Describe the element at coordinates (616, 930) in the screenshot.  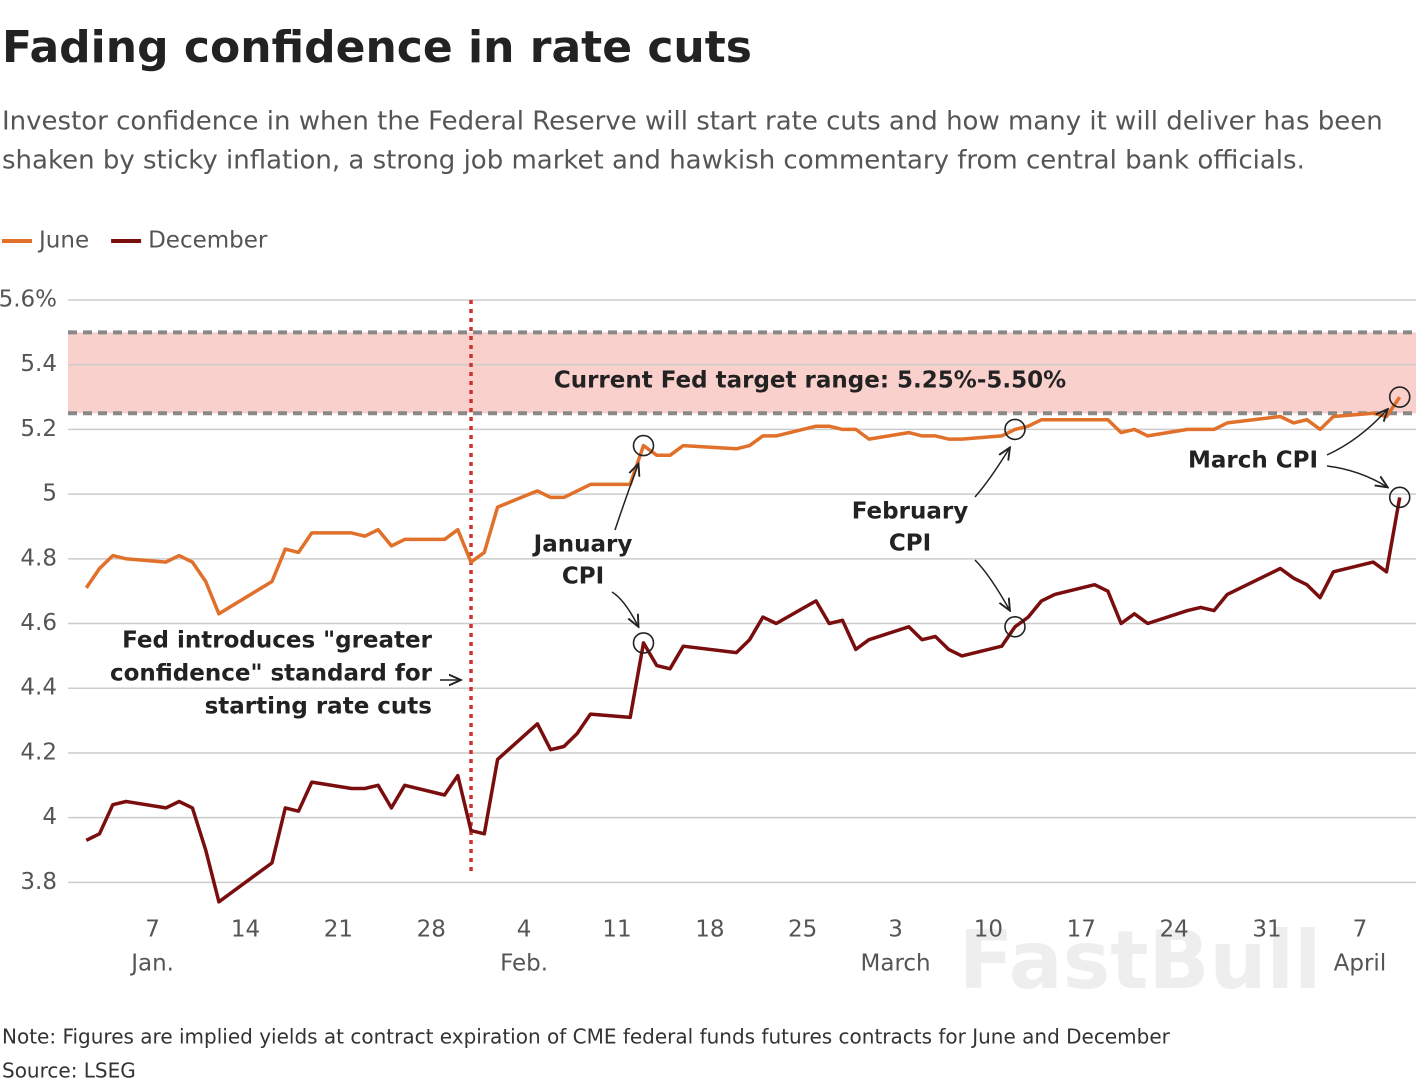
I see `x-tick-label: 11` at that location.